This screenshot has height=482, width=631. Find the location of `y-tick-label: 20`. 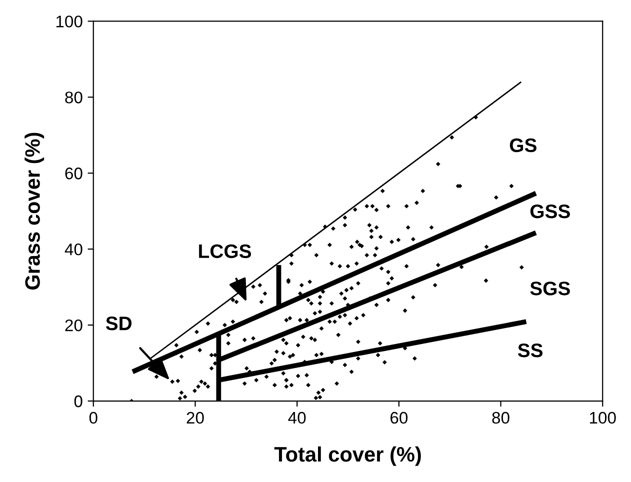

y-tick-label: 20 is located at coordinates (73, 325).